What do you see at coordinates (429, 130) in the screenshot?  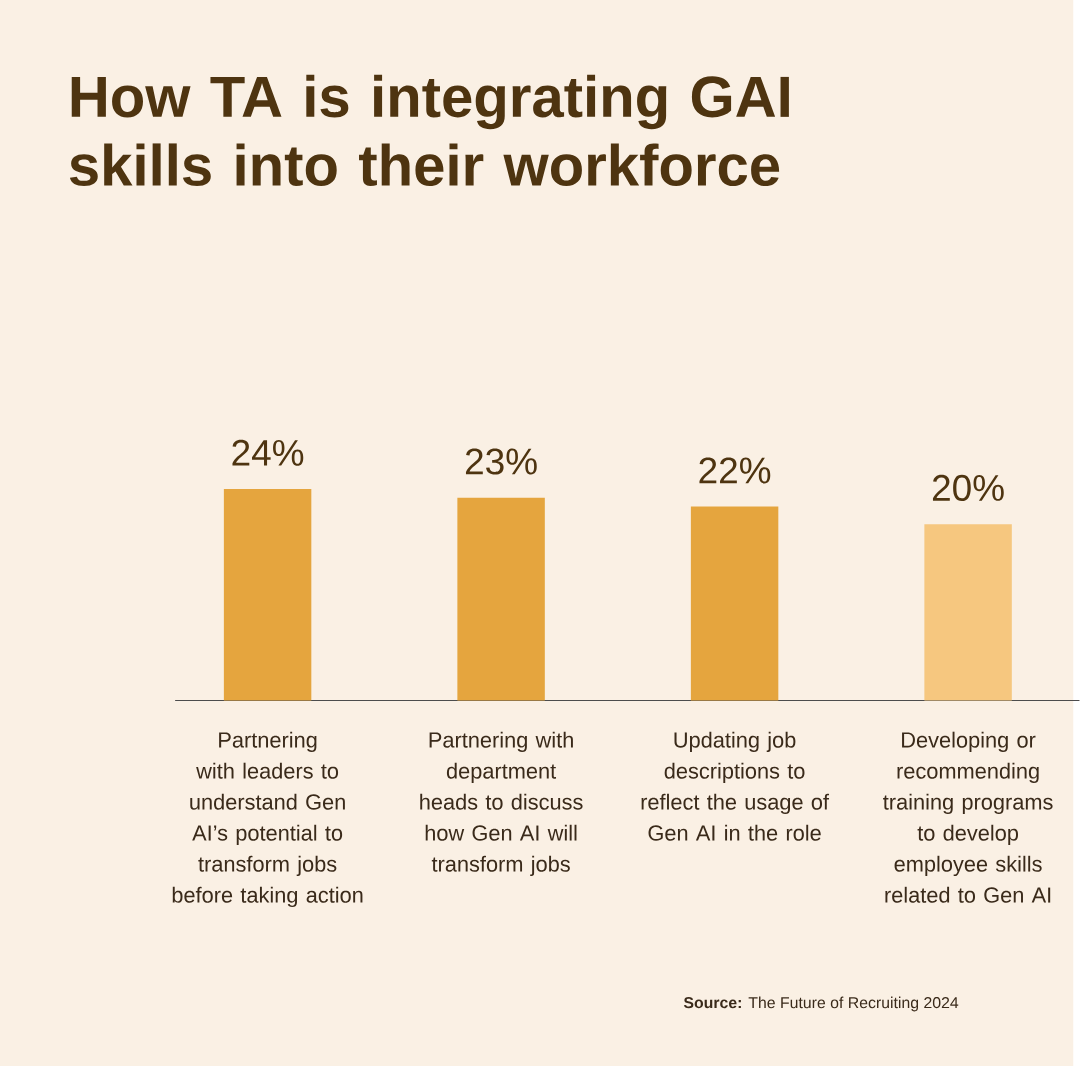 I see `chart-title: How TA is integrating GAI skills into their workforce` at bounding box center [429, 130].